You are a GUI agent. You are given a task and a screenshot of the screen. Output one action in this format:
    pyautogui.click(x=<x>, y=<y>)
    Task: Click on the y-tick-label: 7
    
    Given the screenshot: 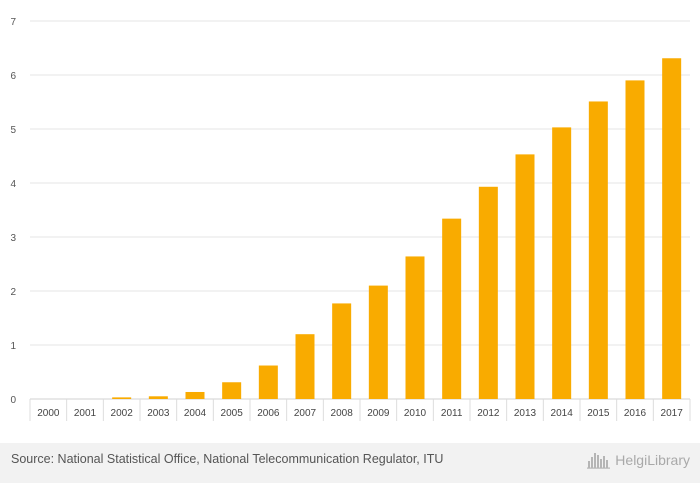 What is the action you would take?
    pyautogui.click(x=13, y=22)
    